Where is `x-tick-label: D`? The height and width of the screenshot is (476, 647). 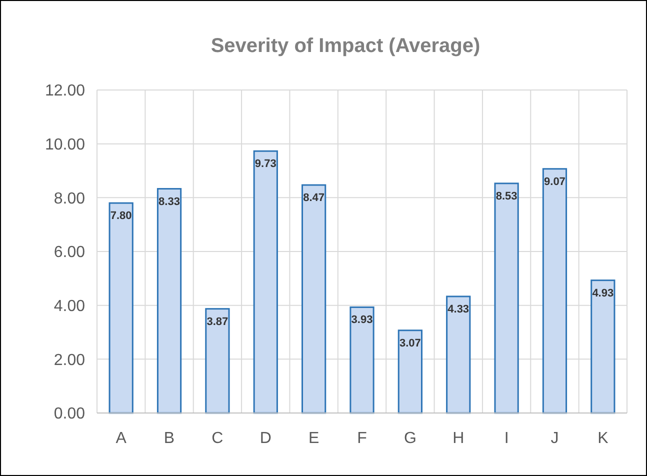
x-tick-label: D is located at coordinates (266, 438).